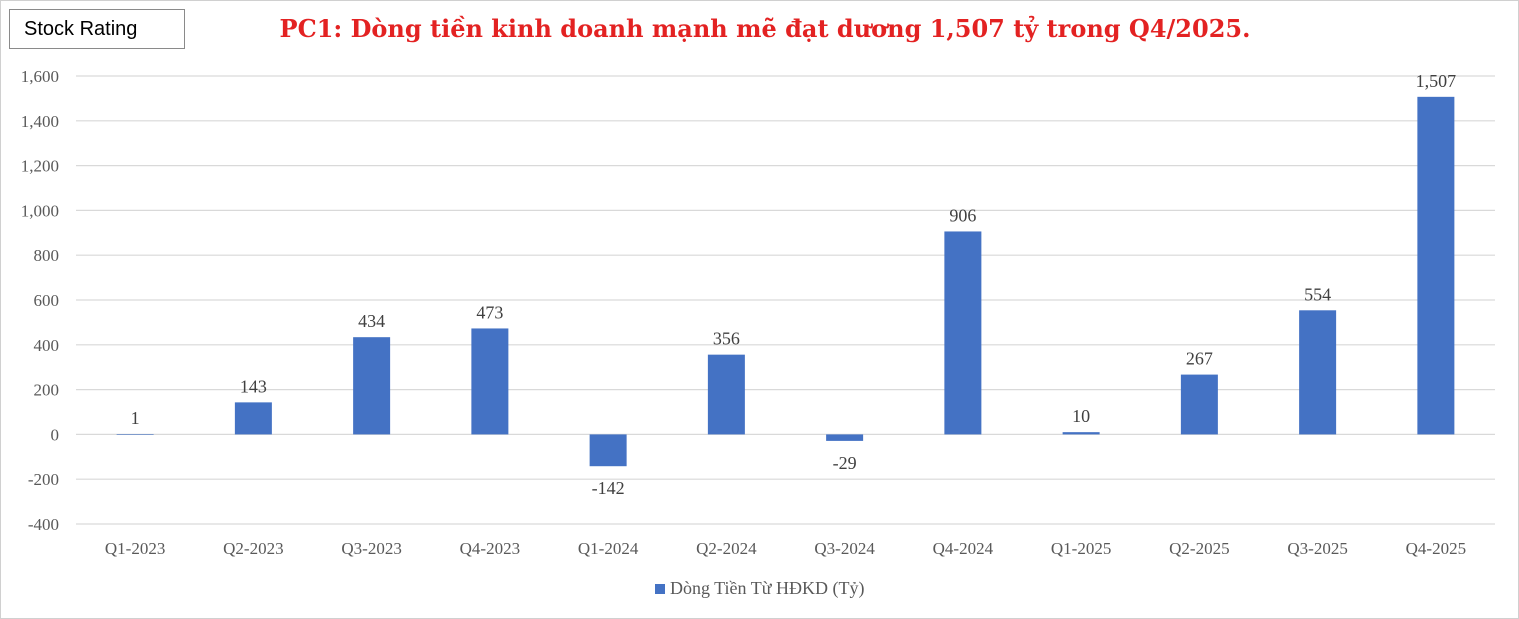 The image size is (1519, 619). What do you see at coordinates (371, 548) in the screenshot?
I see `x-tick-label: Q3-2023` at bounding box center [371, 548].